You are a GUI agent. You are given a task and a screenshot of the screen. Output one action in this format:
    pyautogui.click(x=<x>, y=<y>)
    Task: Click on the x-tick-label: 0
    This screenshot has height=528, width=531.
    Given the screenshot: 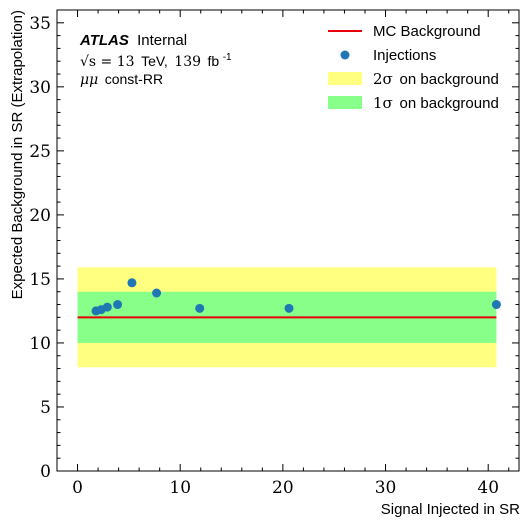 What is the action you would take?
    pyautogui.click(x=77, y=488)
    